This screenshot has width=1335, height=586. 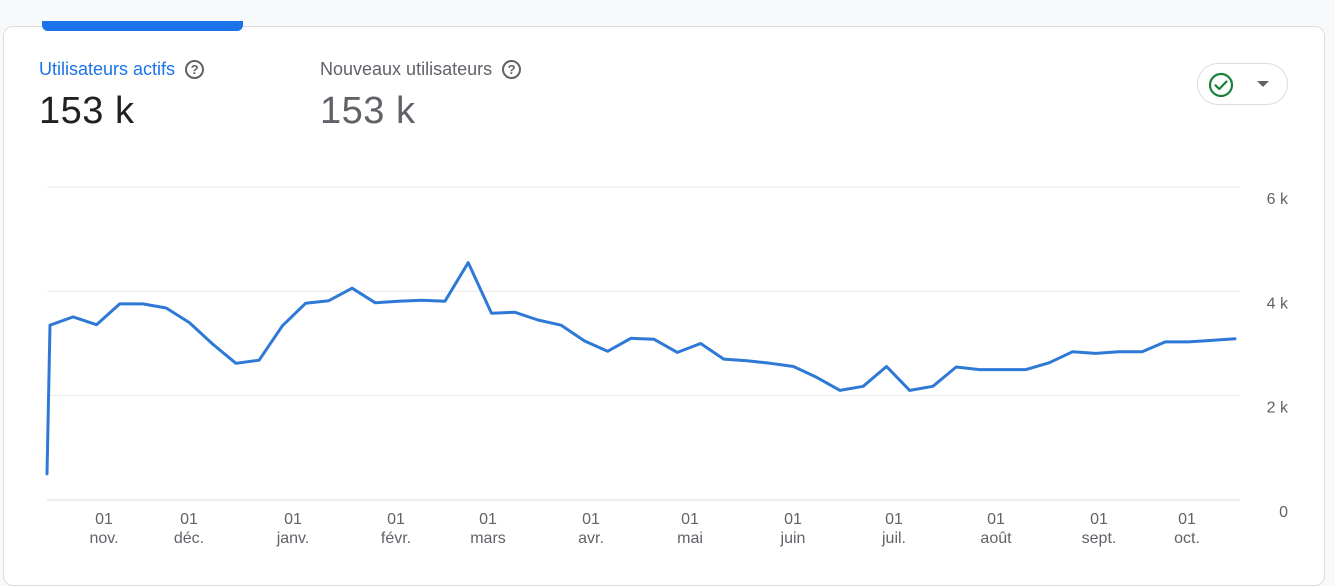 What do you see at coordinates (1221, 85) in the screenshot?
I see `check-circle-icon` at bounding box center [1221, 85].